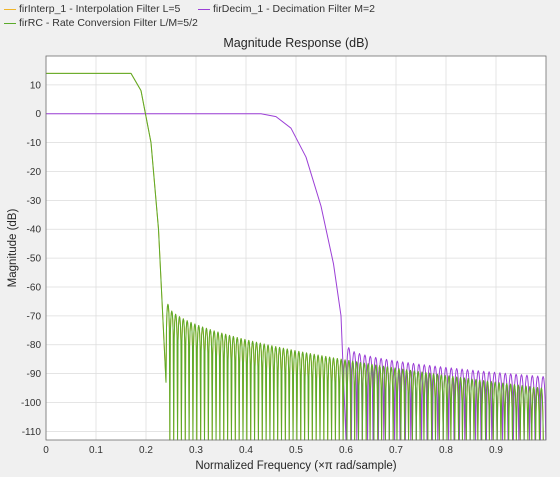  What do you see at coordinates (34, 201) in the screenshot?
I see `y-tick-label: -30` at bounding box center [34, 201].